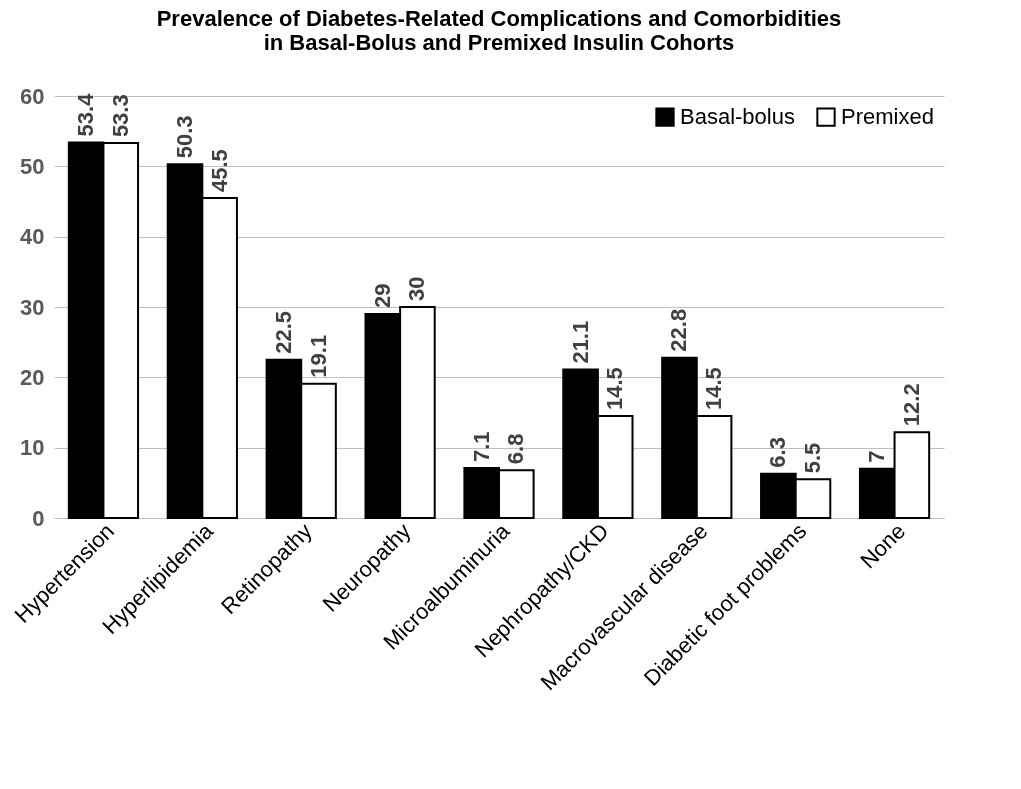  I want to click on data-label: 7.1, so click(481, 447).